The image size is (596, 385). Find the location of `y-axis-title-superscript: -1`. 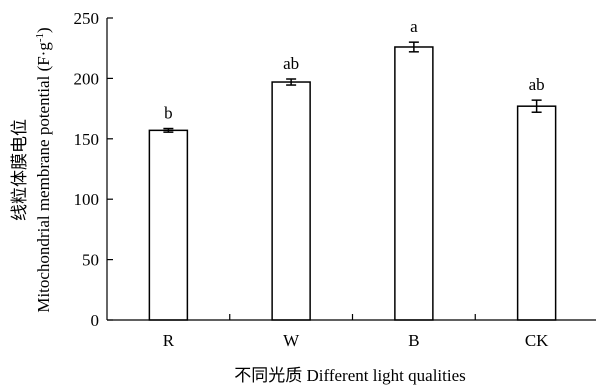

y-axis-title-superscript: -1 is located at coordinates (40, 37).